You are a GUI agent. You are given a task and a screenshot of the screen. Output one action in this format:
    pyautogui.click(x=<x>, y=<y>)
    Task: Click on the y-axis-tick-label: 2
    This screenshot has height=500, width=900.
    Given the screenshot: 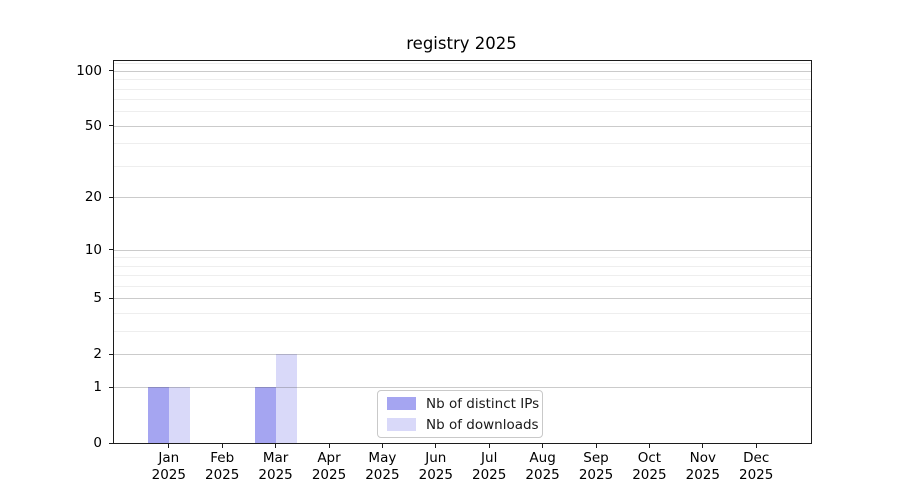 What is the action you would take?
    pyautogui.click(x=97, y=354)
    